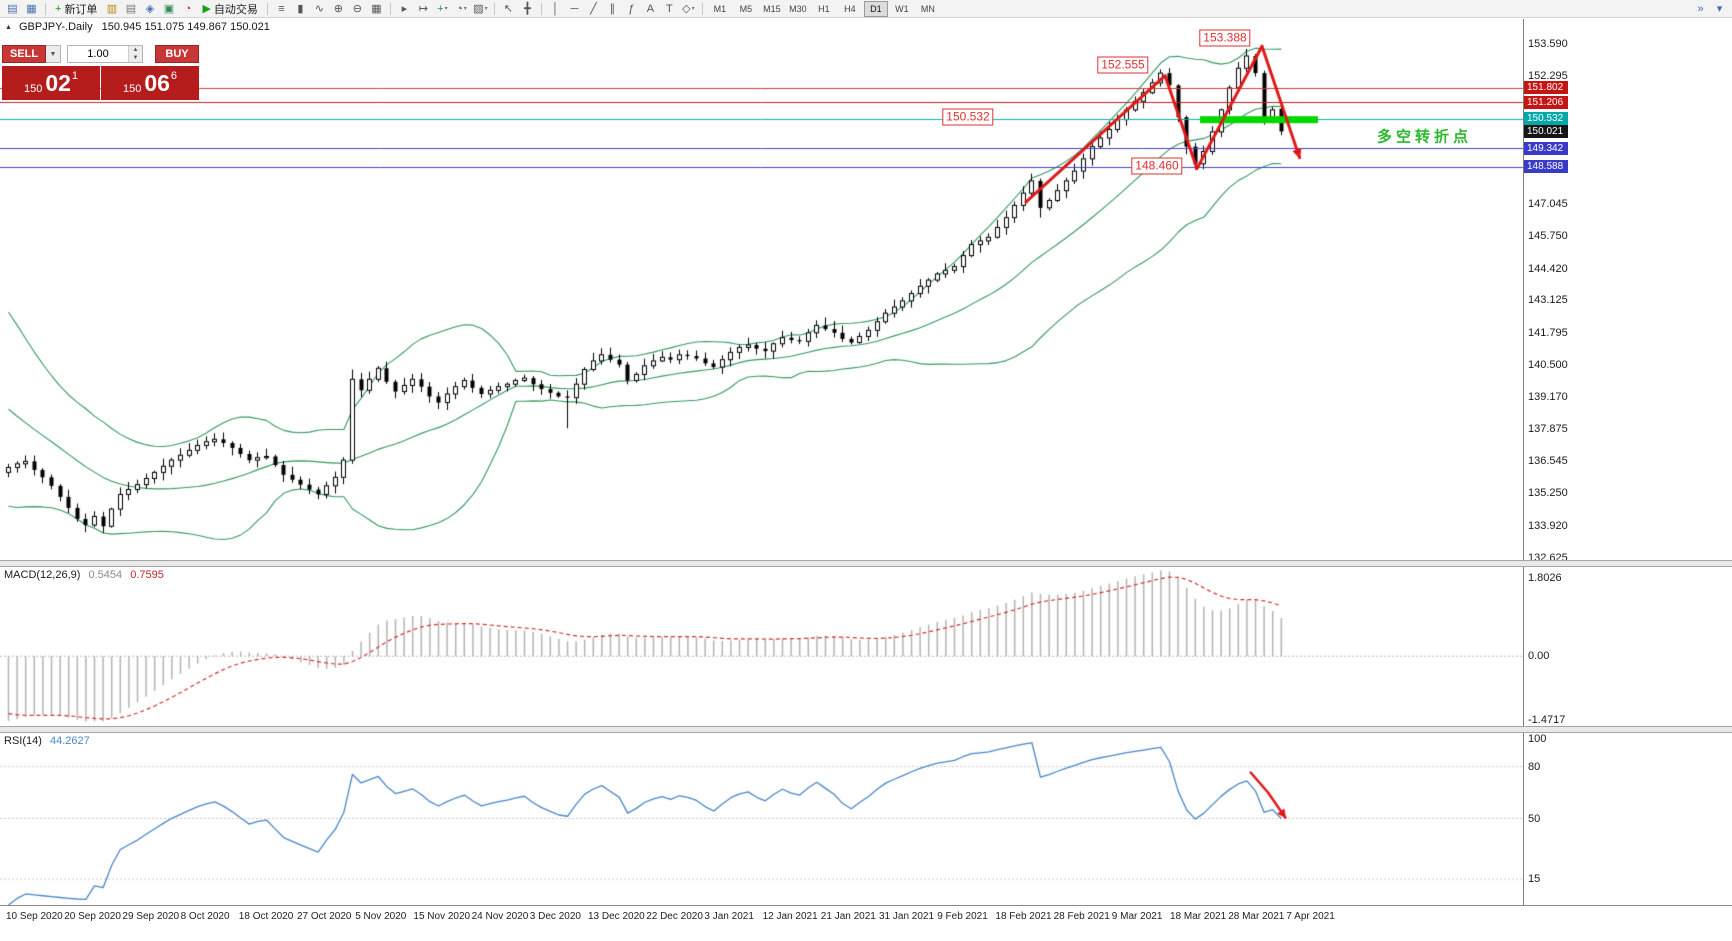  Describe the element at coordinates (574, 8) in the screenshot. I see `horizontal-line-icon: ─` at that location.